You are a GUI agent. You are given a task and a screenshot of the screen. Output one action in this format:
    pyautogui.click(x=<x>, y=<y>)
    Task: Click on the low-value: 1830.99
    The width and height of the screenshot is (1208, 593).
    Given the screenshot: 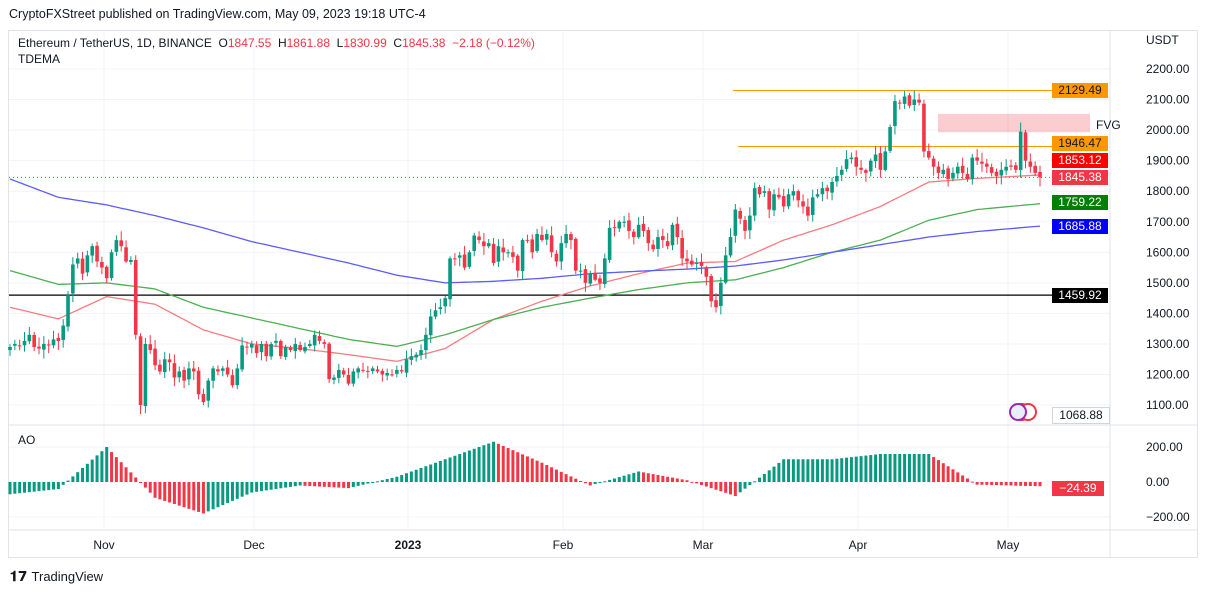 What is the action you would take?
    pyautogui.click(x=365, y=43)
    